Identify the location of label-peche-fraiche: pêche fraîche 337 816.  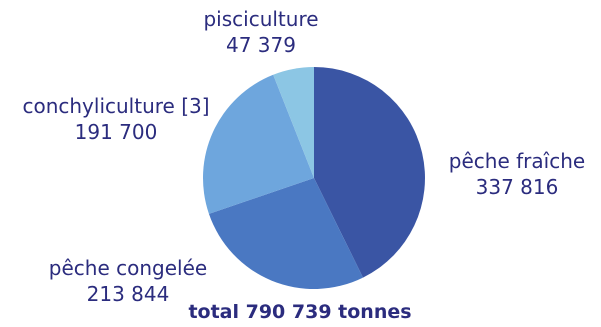
(517, 174).